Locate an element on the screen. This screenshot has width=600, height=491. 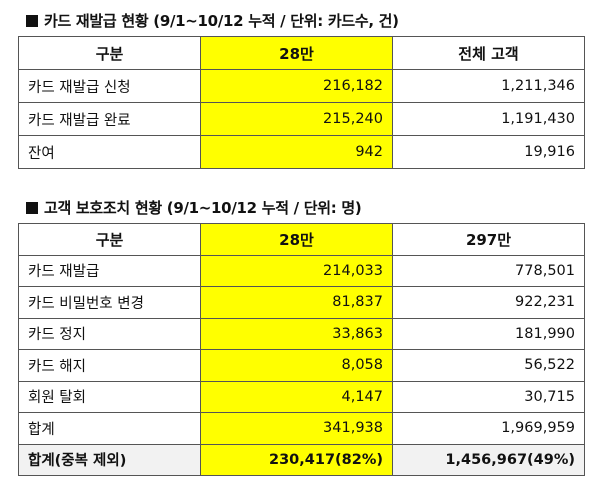
value-2970k: 778,501 is located at coordinates (488, 270).